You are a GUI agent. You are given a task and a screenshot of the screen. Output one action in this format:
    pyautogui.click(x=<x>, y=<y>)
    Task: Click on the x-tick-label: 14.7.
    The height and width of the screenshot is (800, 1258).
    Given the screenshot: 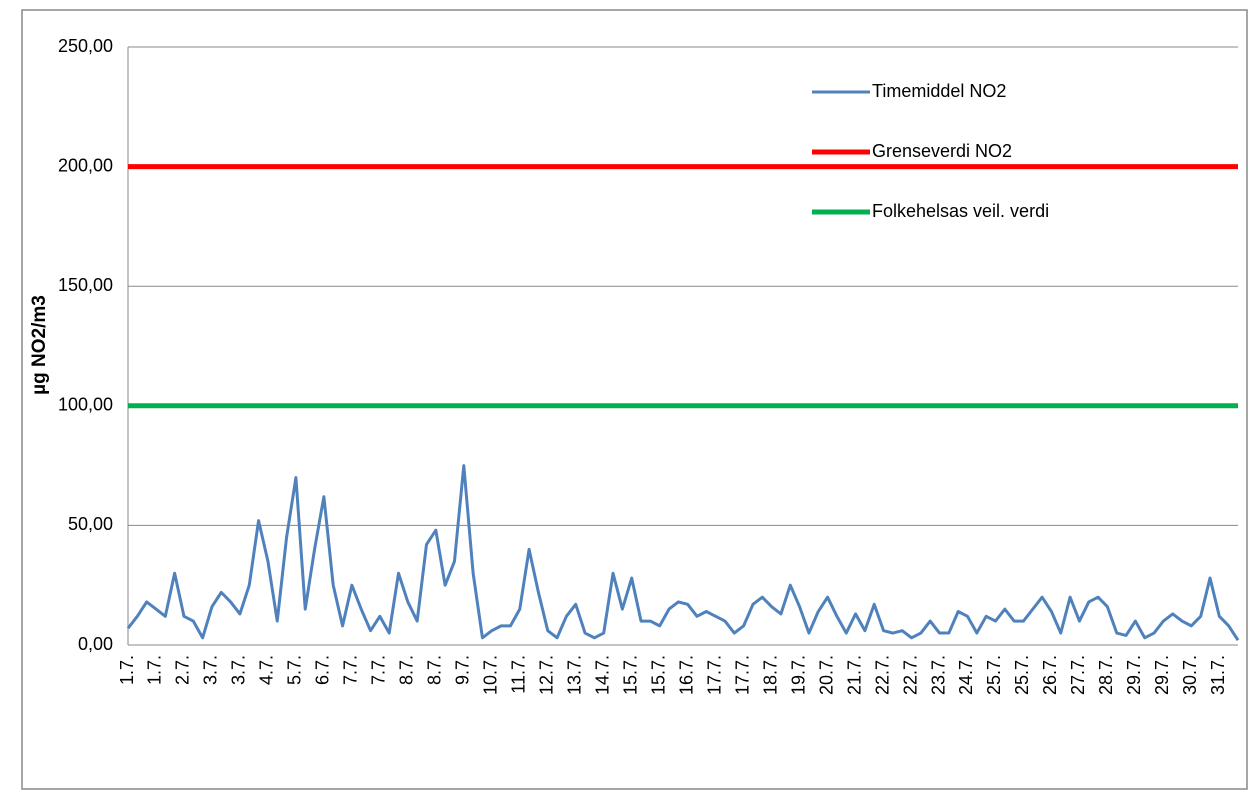 What is the action you would take?
    pyautogui.click(x=602, y=675)
    